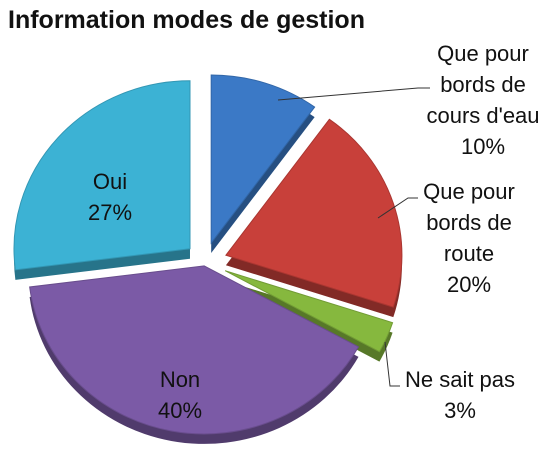 The height and width of the screenshot is (462, 539). What do you see at coordinates (110, 212) in the screenshot?
I see `value-label: 27%` at bounding box center [110, 212].